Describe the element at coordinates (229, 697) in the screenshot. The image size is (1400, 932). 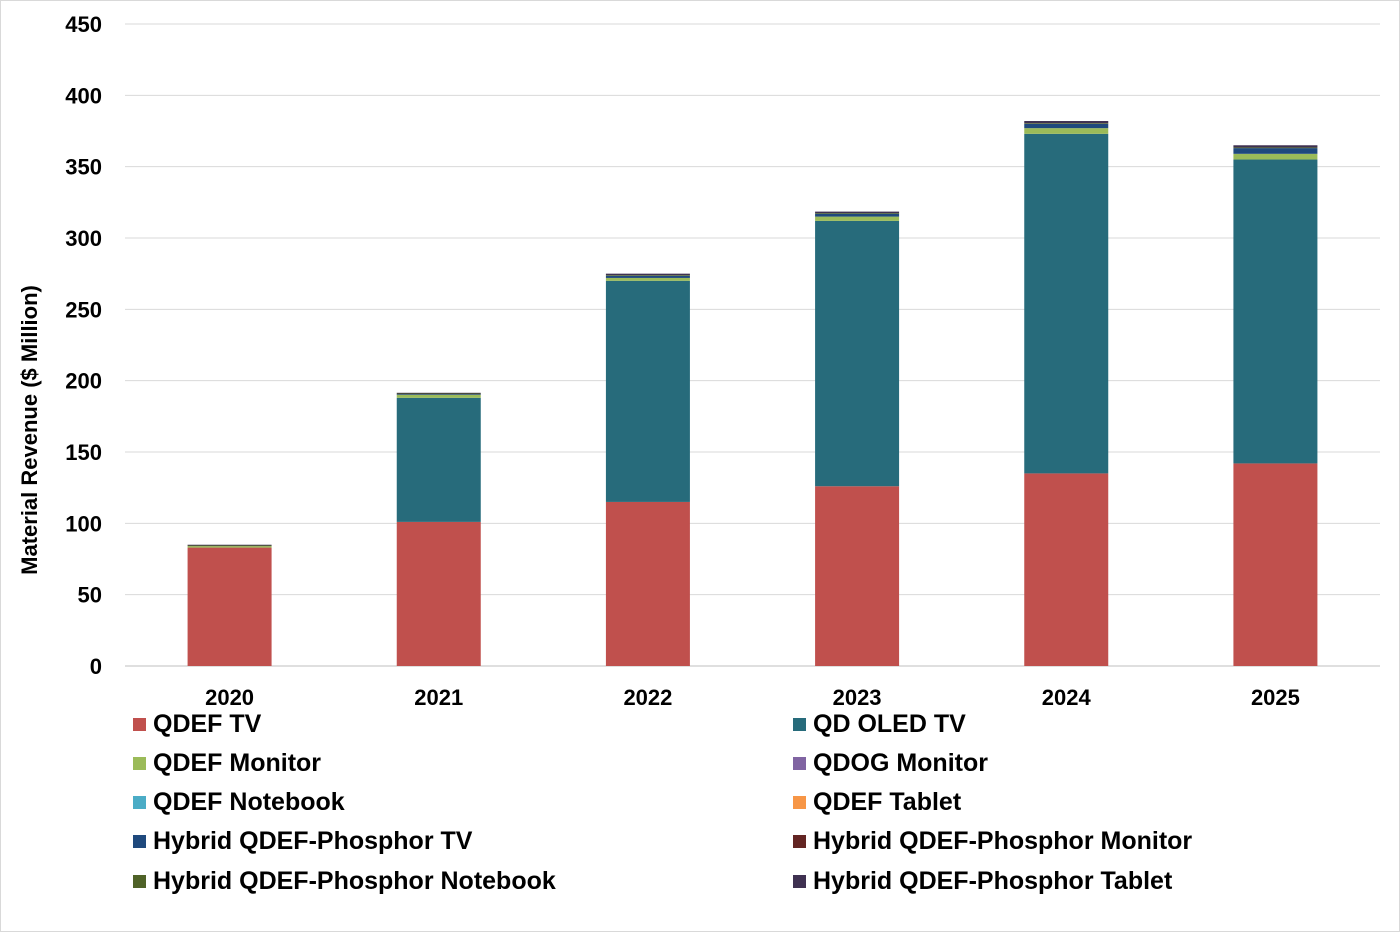
I see `x-tick-label: 2020` at that location.